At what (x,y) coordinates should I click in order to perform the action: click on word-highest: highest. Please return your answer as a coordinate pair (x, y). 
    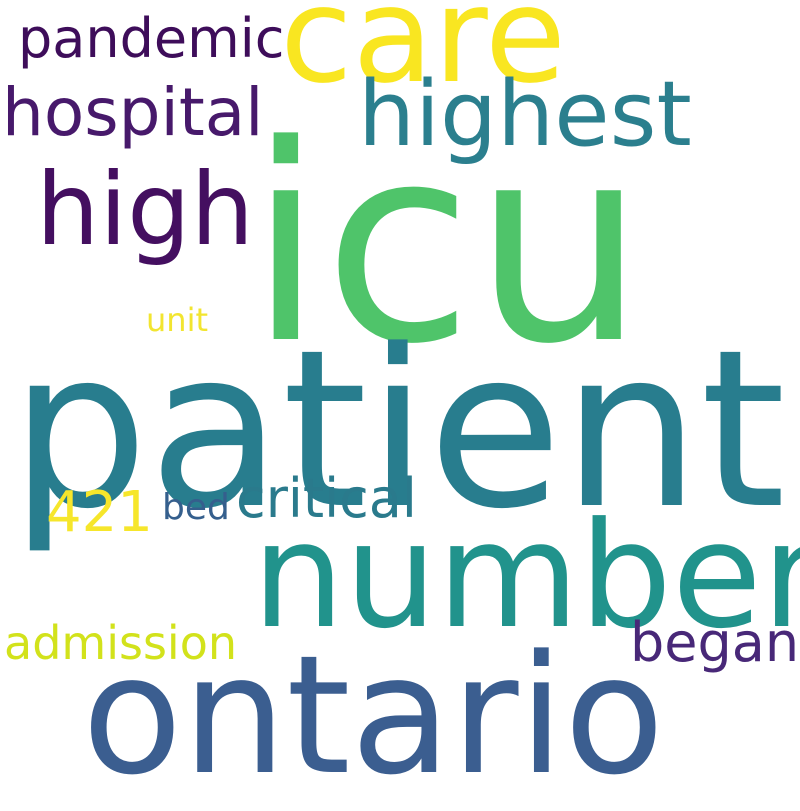
    Looking at the image, I should click on (525, 114).